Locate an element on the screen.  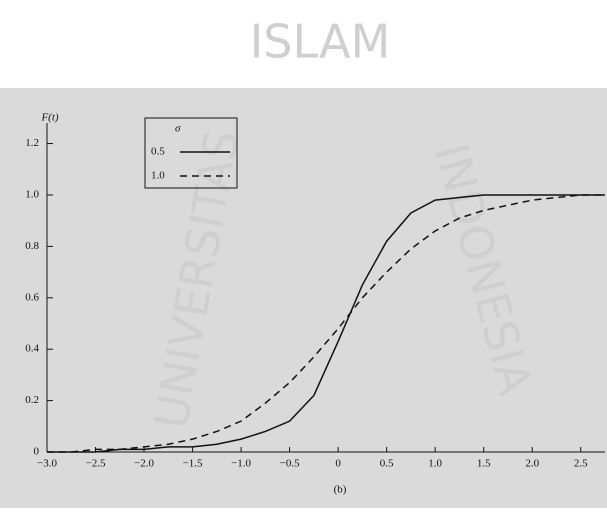
y-axis-label: F(t) is located at coordinates (49, 118).